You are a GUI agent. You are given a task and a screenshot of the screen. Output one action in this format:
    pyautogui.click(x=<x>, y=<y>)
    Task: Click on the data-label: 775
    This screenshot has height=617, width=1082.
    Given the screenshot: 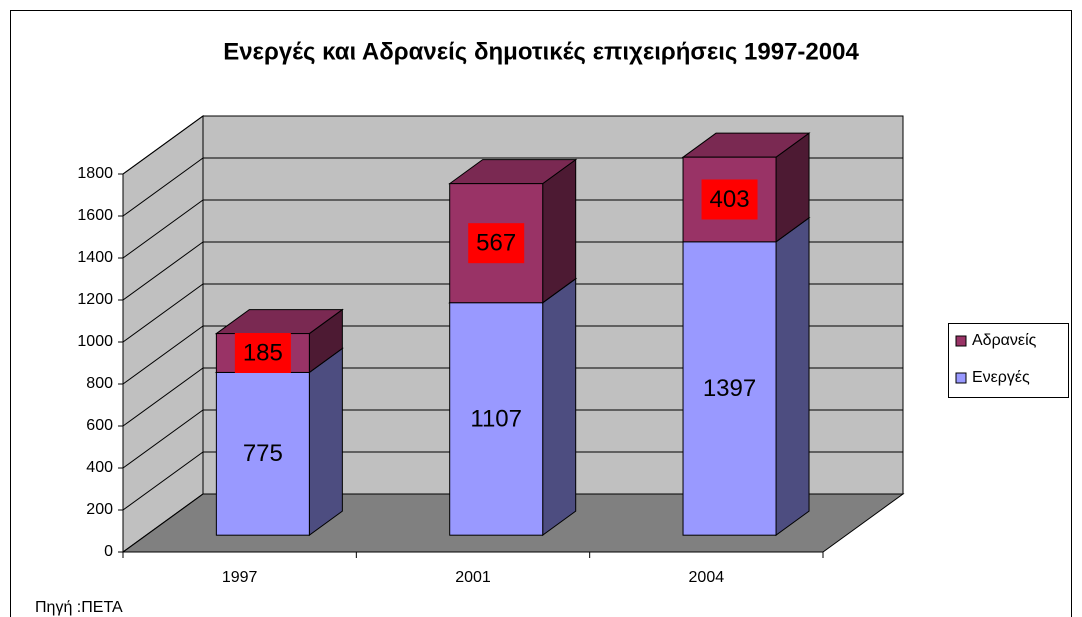 What is the action you would take?
    pyautogui.click(x=263, y=453)
    